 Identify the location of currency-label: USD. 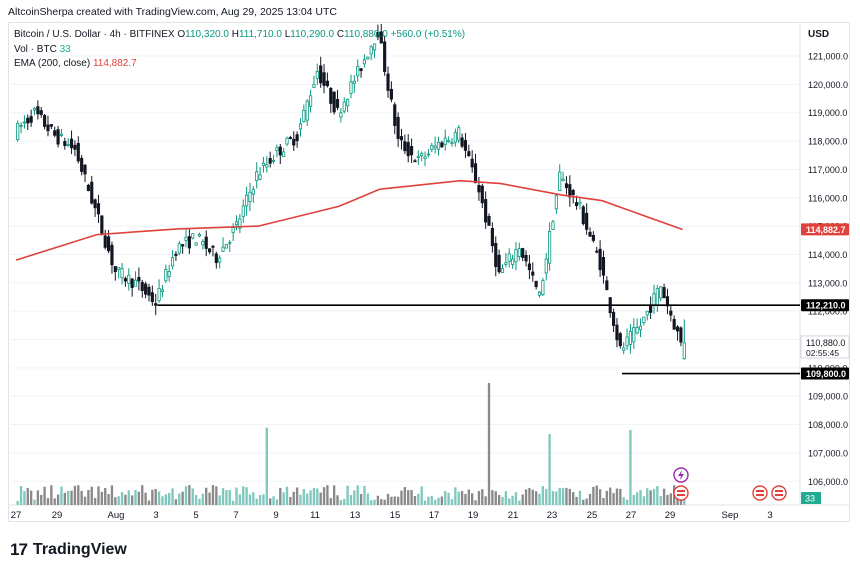
(819, 34).